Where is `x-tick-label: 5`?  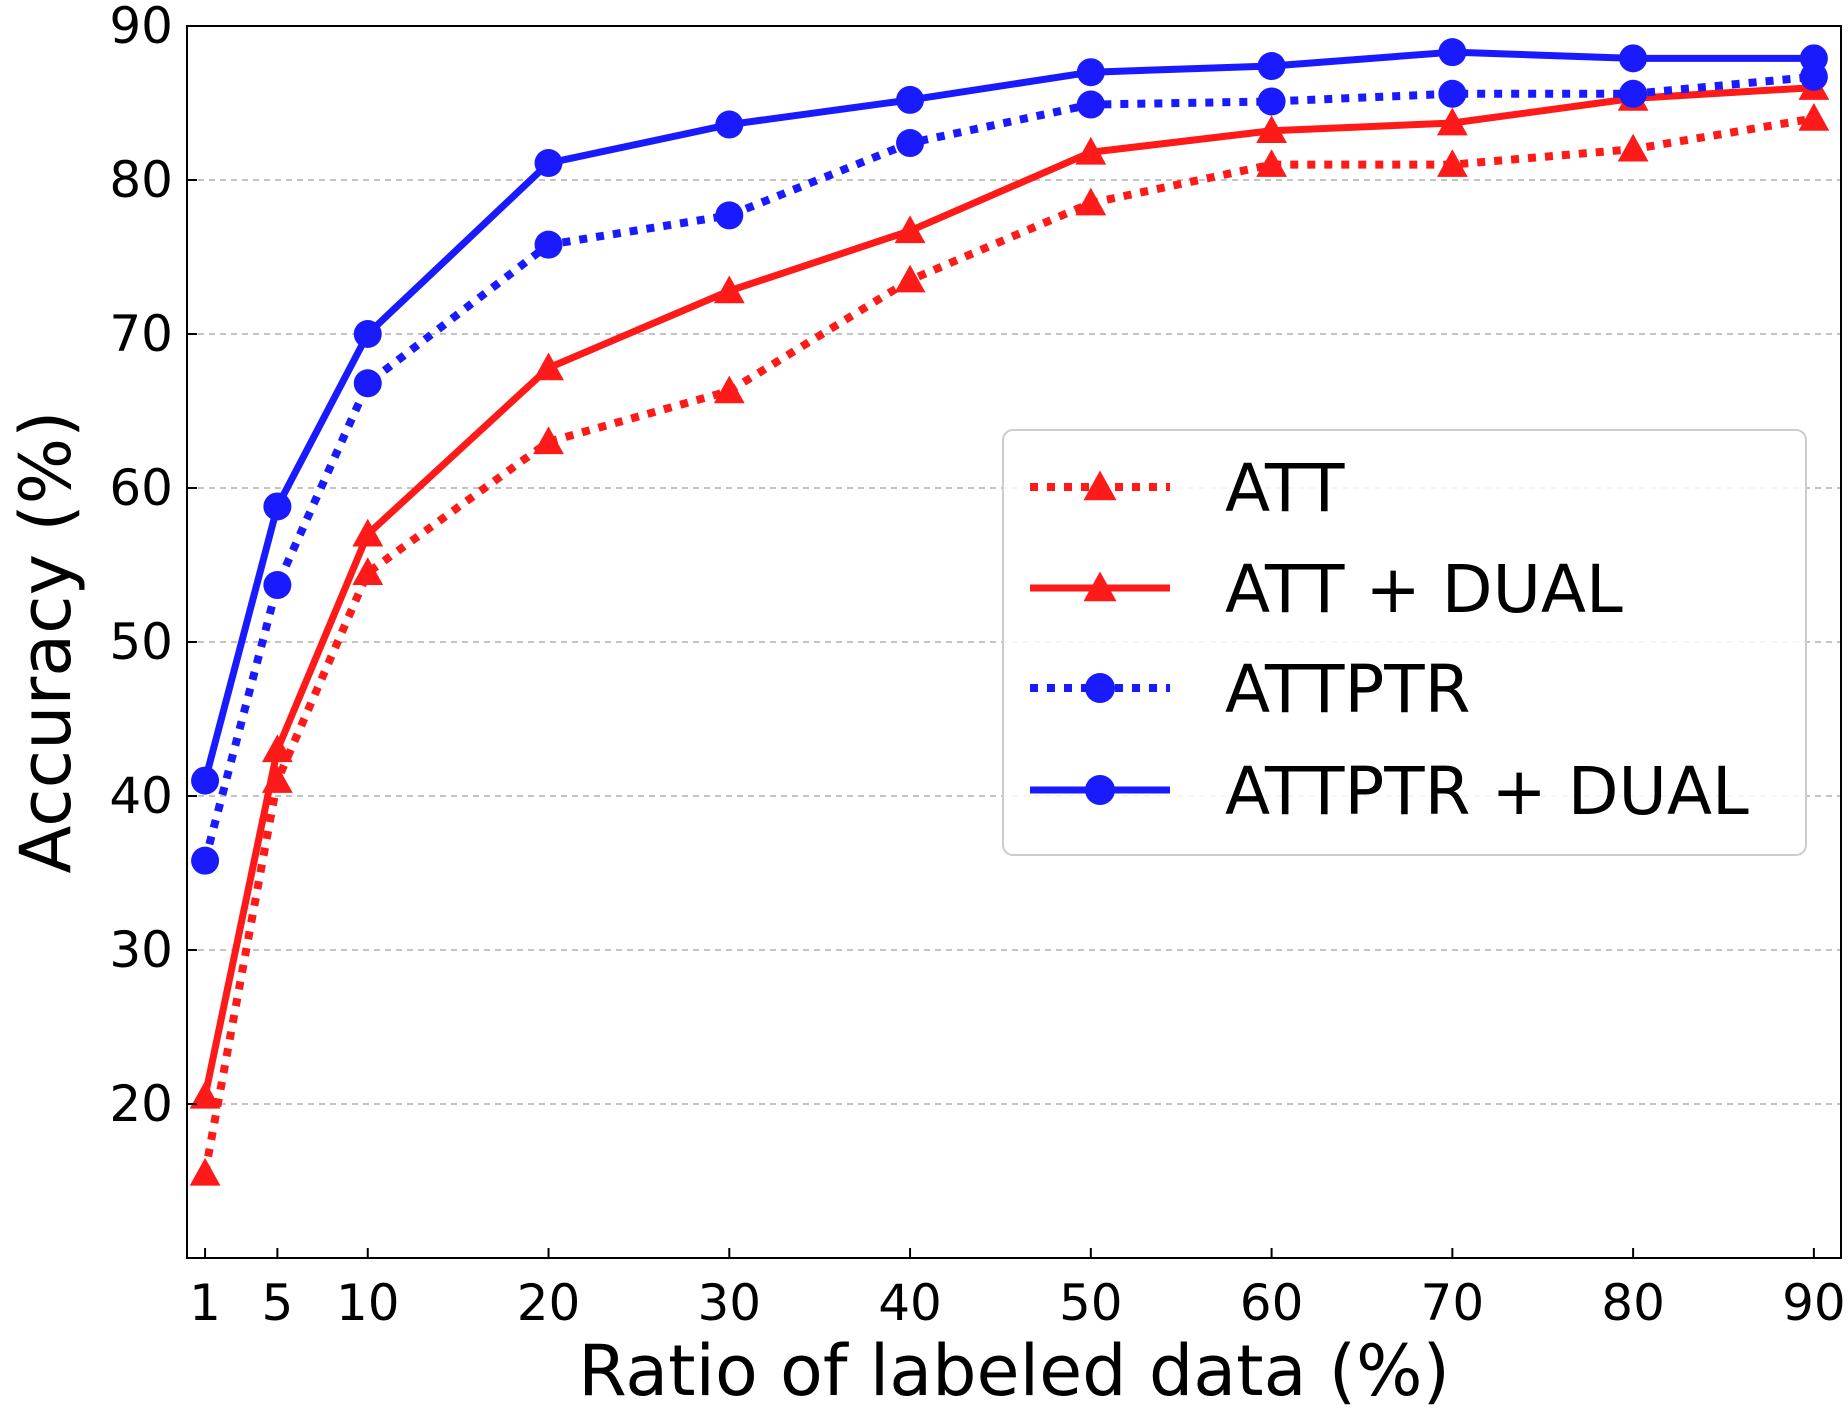 x-tick-label: 5 is located at coordinates (277, 1303).